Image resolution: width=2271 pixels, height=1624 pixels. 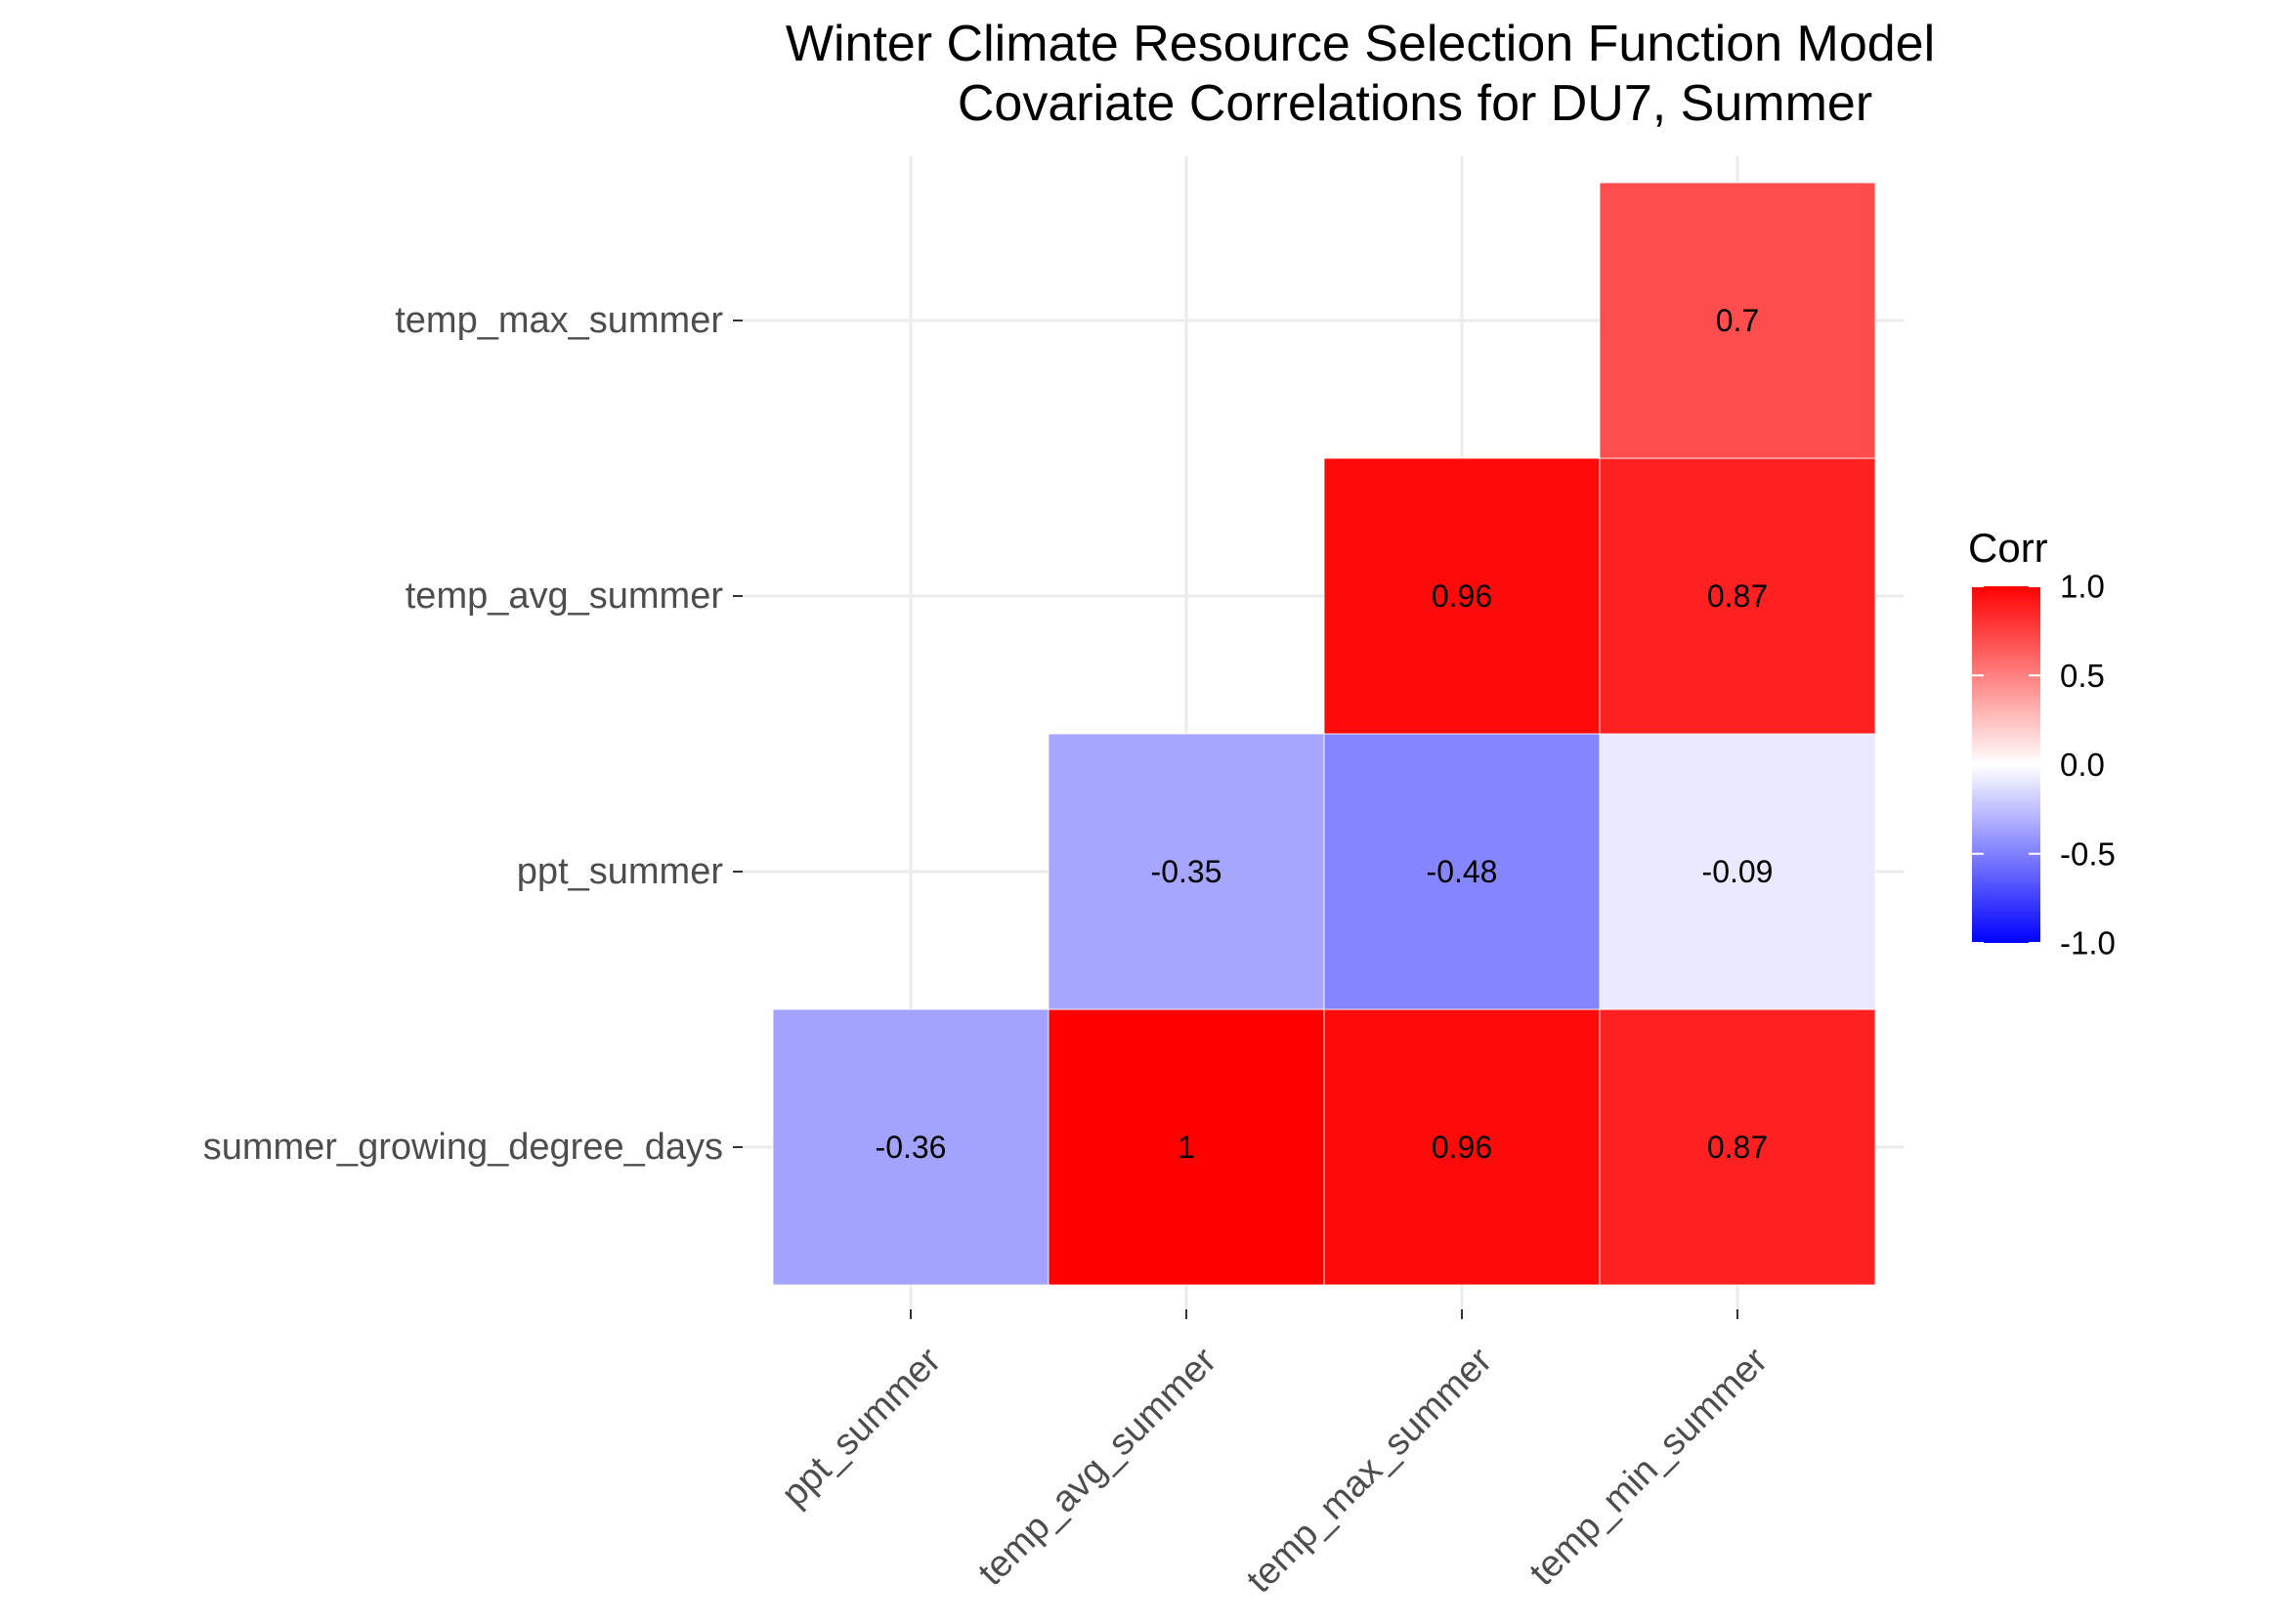 What do you see at coordinates (620, 871) in the screenshot?
I see `y-axis-label-ppt_summer: ppt_summer` at bounding box center [620, 871].